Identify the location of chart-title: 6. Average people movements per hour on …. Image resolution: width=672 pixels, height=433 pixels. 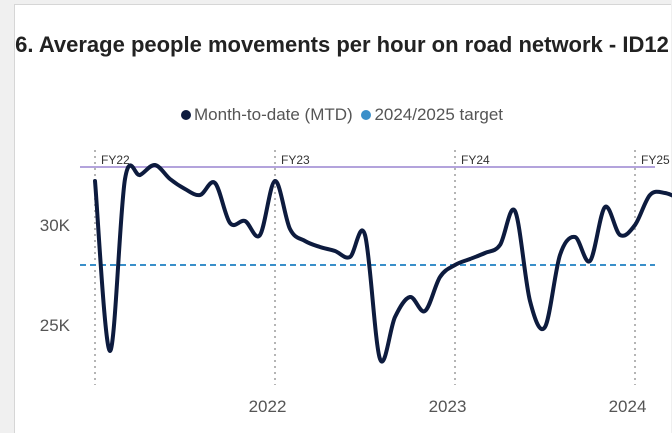
(342, 44).